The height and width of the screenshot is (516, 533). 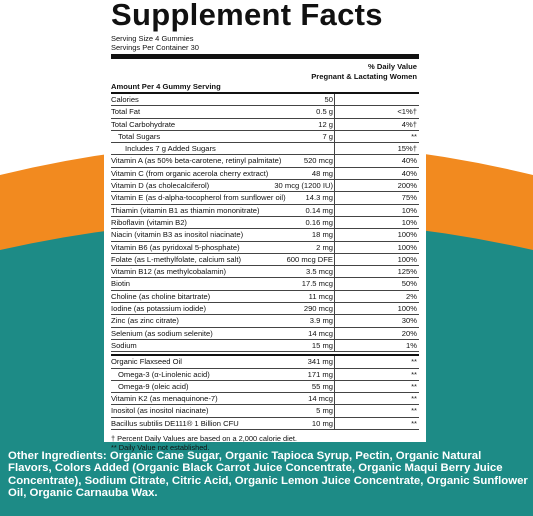 What do you see at coordinates (265, 333) in the screenshot?
I see `table-row: Selenium (as sodium selenite) 14 mcg 20%` at bounding box center [265, 333].